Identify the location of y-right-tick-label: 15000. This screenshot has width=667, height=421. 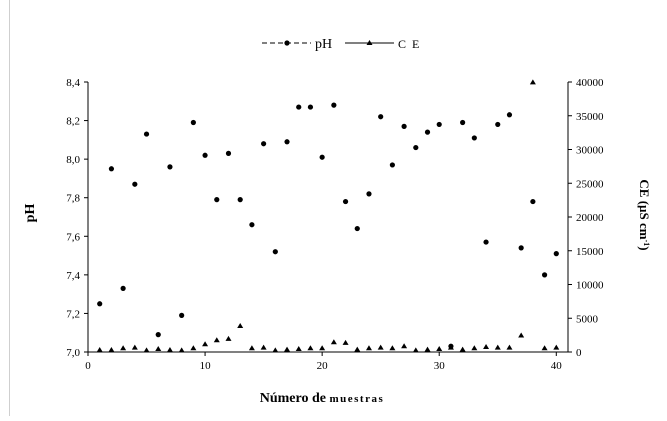
(590, 252).